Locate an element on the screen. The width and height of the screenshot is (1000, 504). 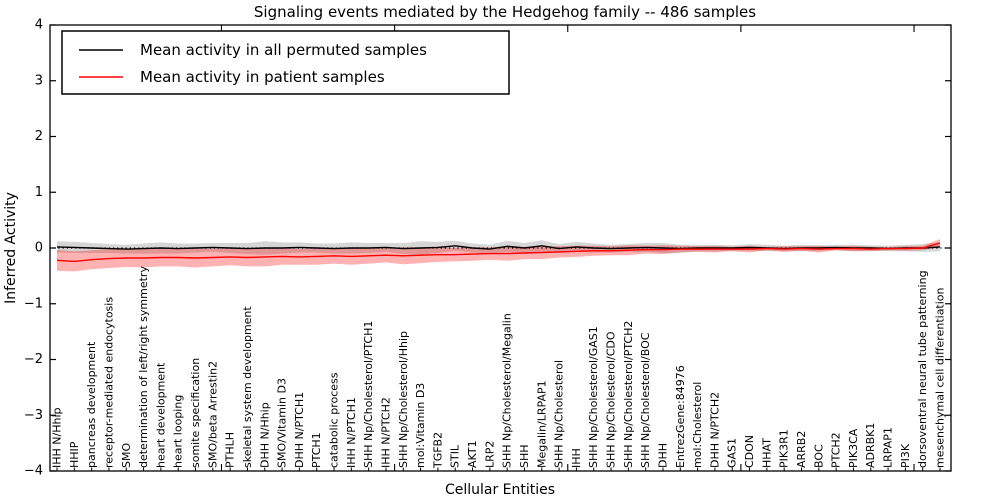
x-tick-label: Megalin/LRPAP1 is located at coordinates (541, 424).